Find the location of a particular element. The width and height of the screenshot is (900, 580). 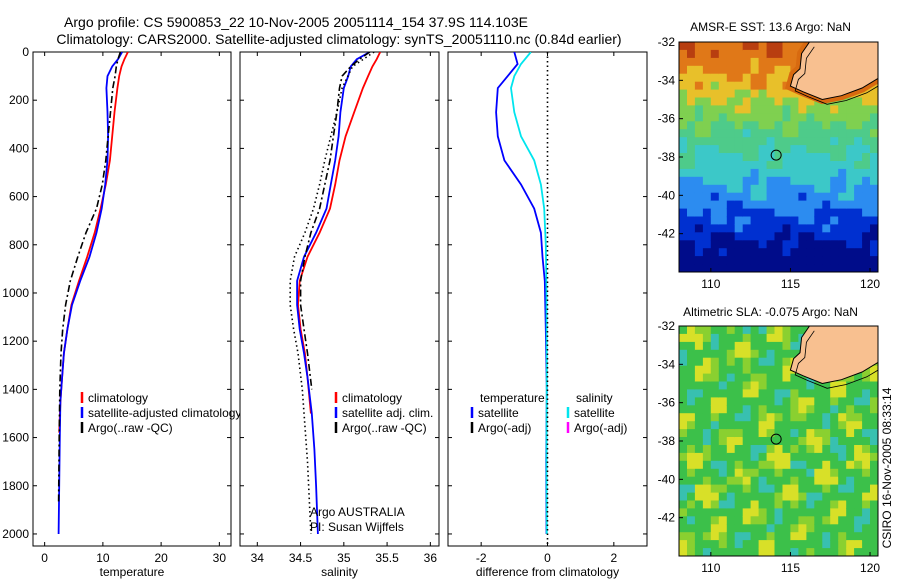

altimetric_sla_map-cells is located at coordinates (778, 441).